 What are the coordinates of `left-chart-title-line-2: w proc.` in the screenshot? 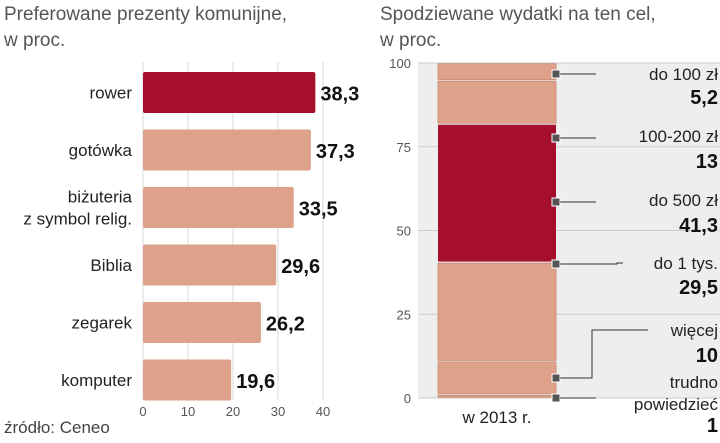 It's located at (35, 40).